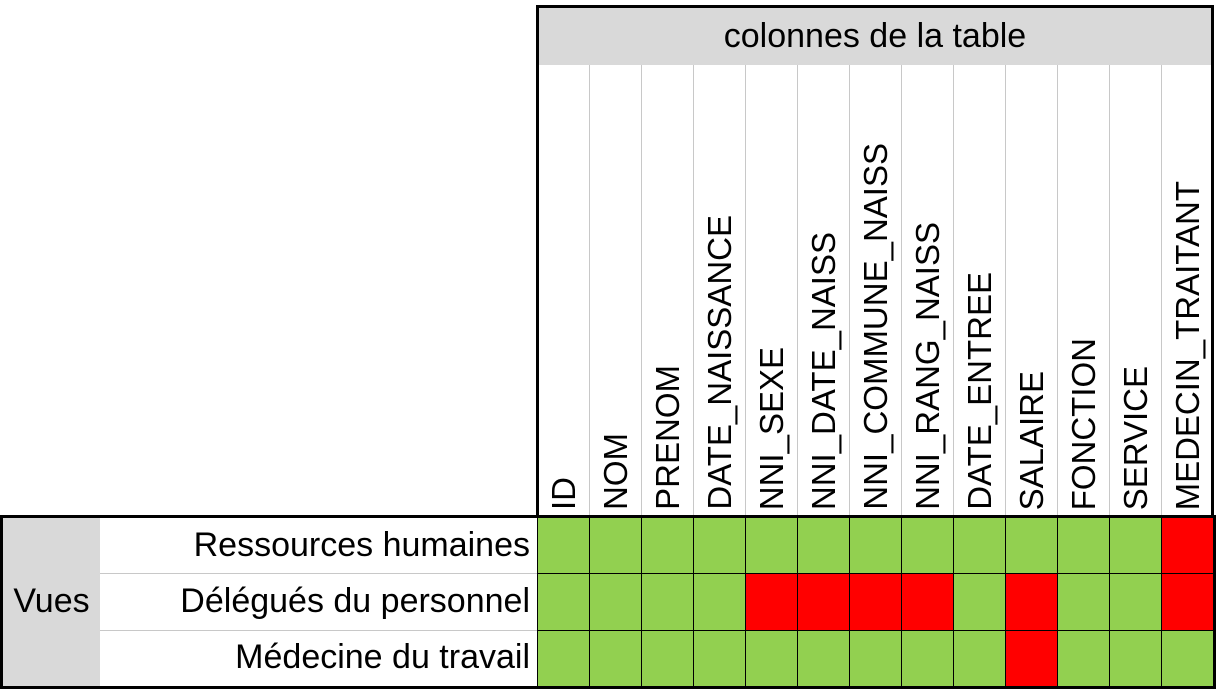 This screenshot has height=692, width=1219. What do you see at coordinates (1083, 287) in the screenshot?
I see `column-header: FONCTION` at bounding box center [1083, 287].